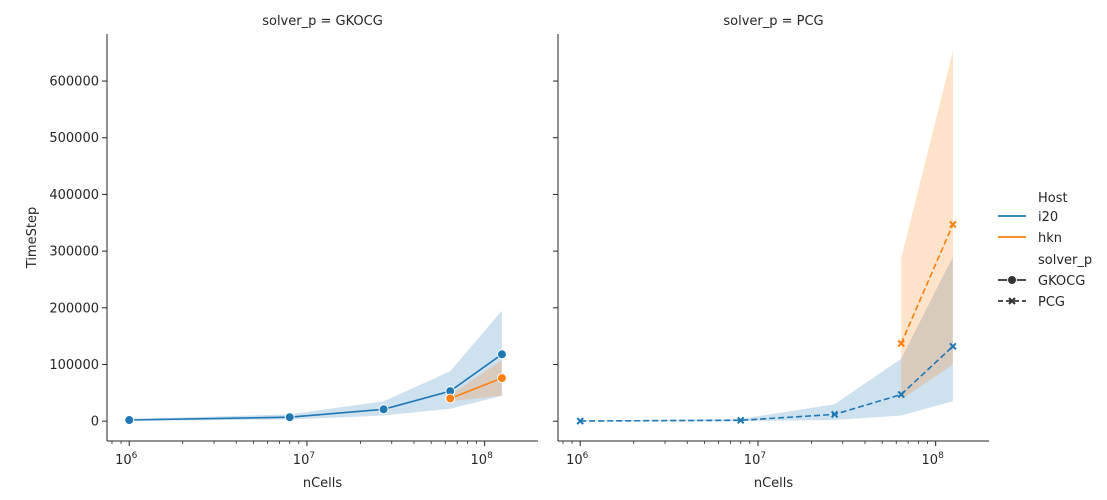 The height and width of the screenshot is (500, 1107). Describe the element at coordinates (32, 238) in the screenshot. I see `y-axis-title: TimeStep` at that location.